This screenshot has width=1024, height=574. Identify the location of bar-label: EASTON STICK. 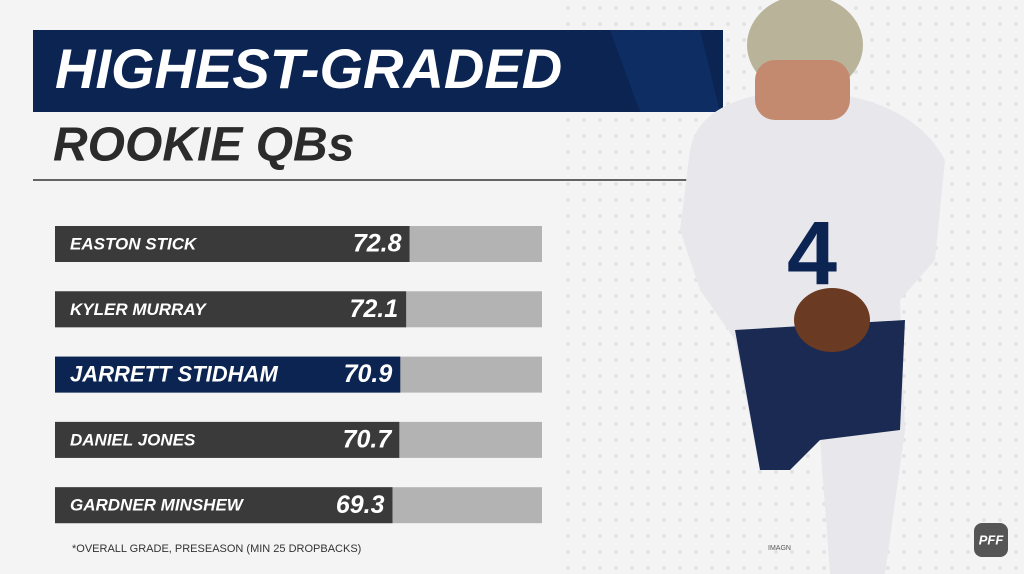
(134, 243).